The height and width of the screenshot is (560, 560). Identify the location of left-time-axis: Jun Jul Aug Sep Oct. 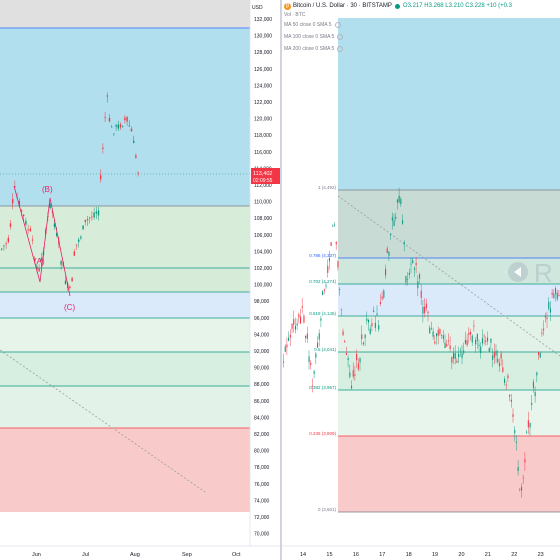
(136, 555).